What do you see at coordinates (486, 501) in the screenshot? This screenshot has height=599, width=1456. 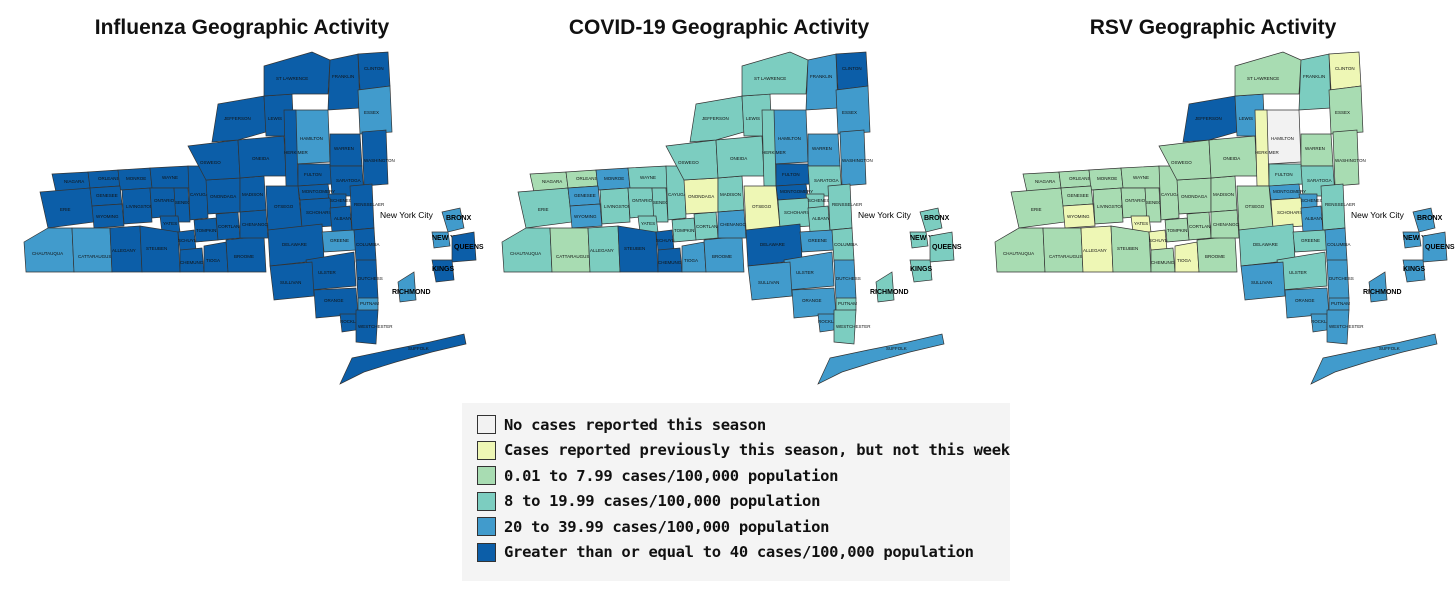 I see `legend-swatch` at bounding box center [486, 501].